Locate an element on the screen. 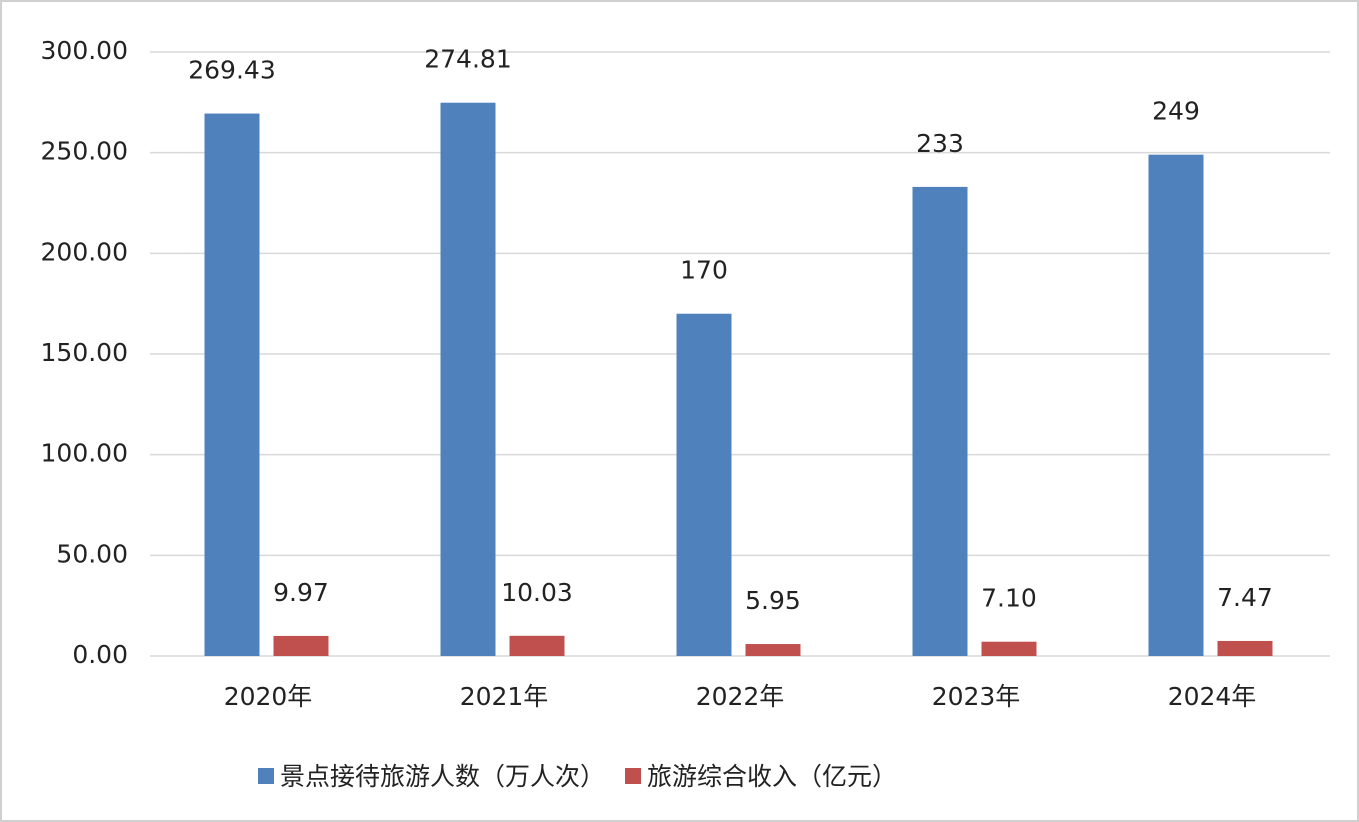  y-tick-label: 150.00 is located at coordinates (84, 352).